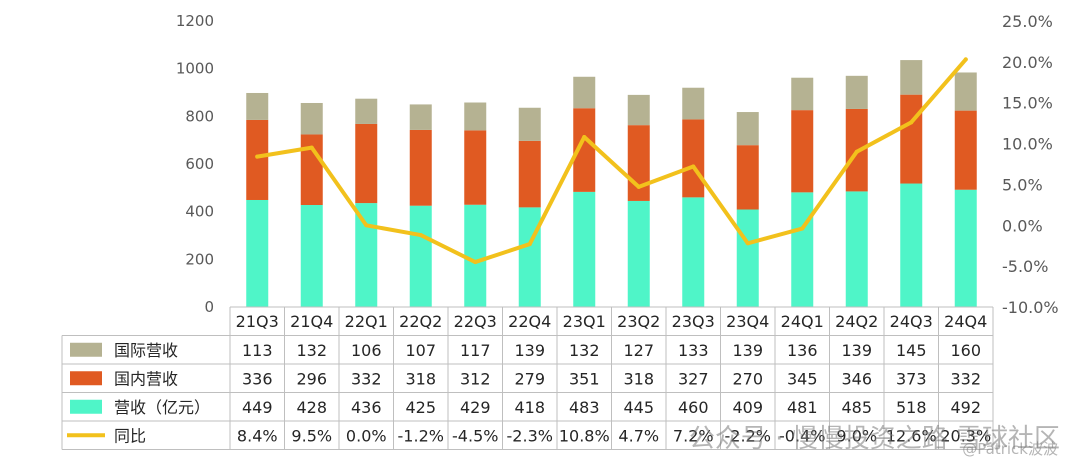 This screenshot has height=469, width=1080. Describe the element at coordinates (1027, 62) in the screenshot. I see `y2-tick-label: 20.0%` at that location.